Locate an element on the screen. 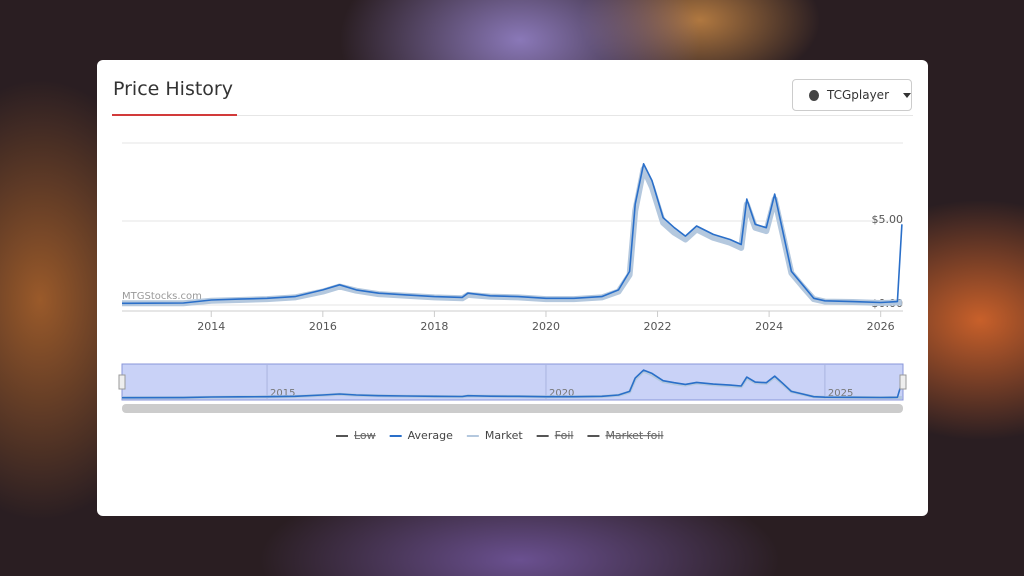  legend-item: Average is located at coordinates (421, 435).